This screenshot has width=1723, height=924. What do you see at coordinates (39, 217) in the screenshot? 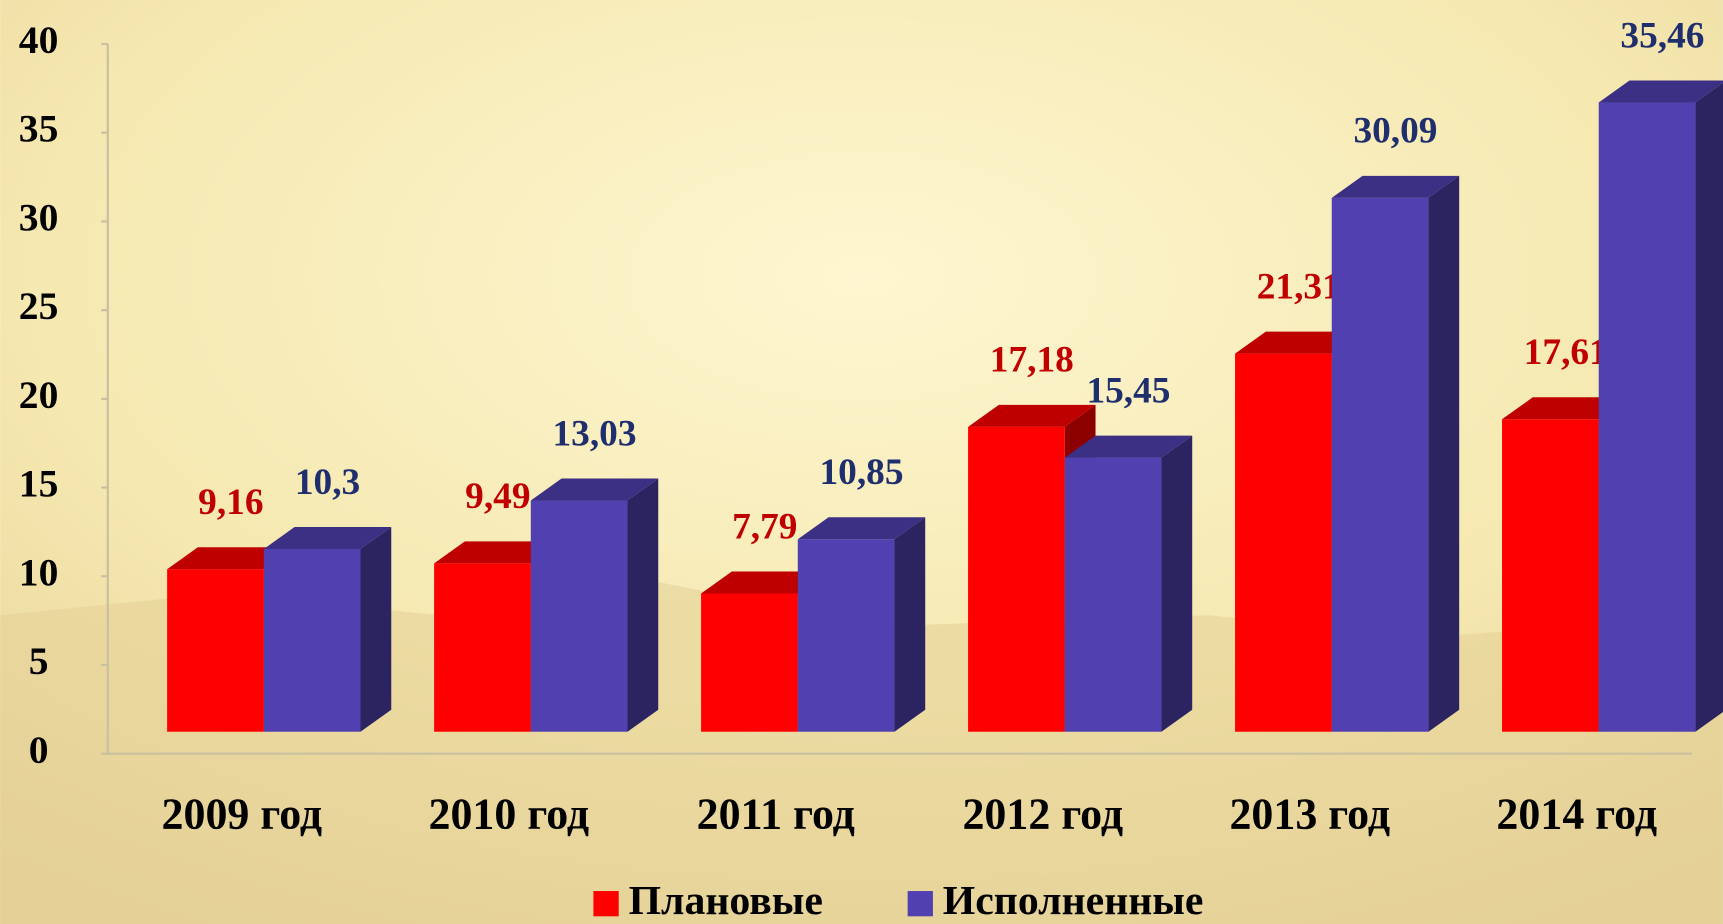
I see `y-tick-label: 30` at bounding box center [39, 217].